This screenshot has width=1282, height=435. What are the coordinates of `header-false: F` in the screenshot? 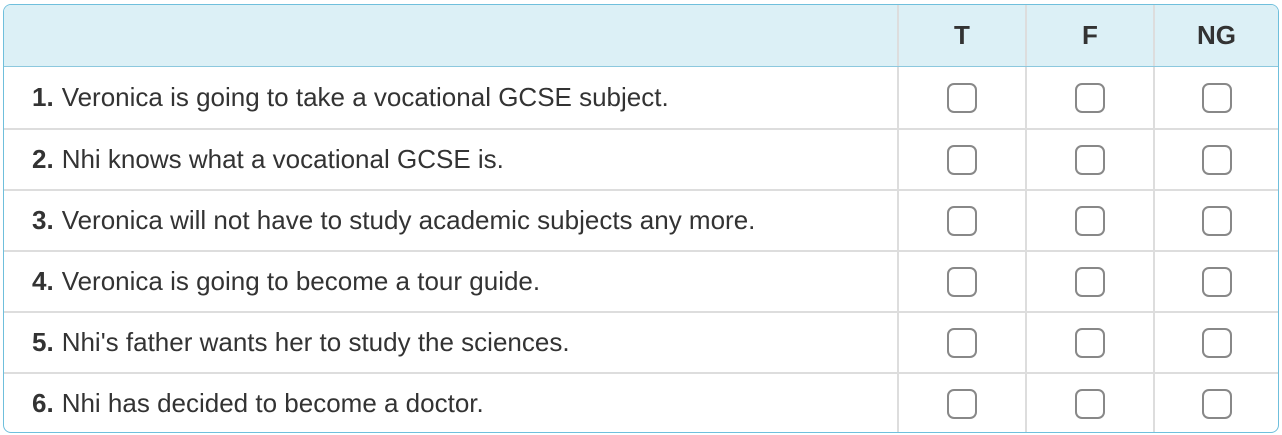 It's located at (1089, 35).